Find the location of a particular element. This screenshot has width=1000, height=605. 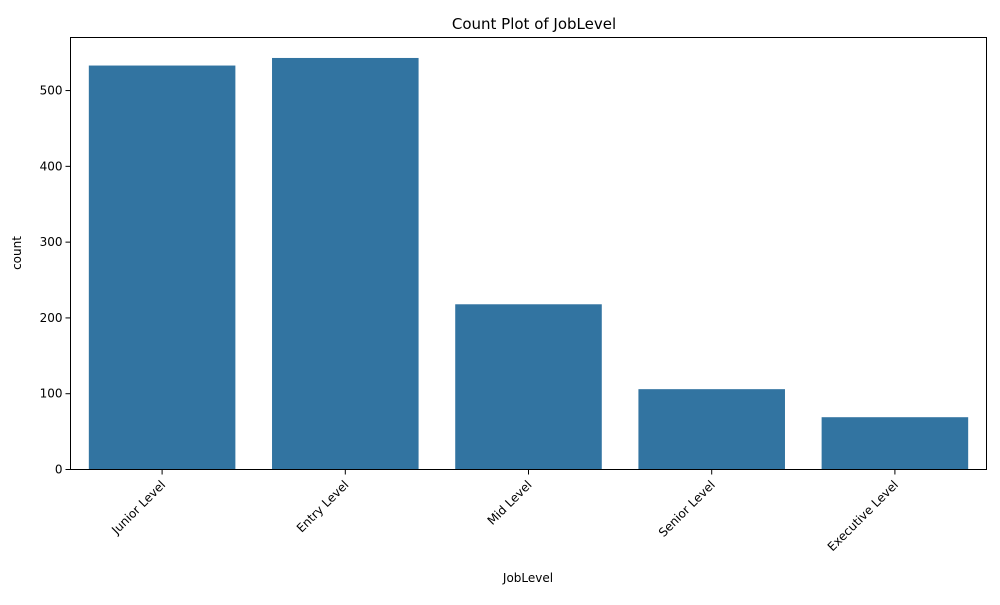

x-tick-label: Mid Level is located at coordinates (510, 503).